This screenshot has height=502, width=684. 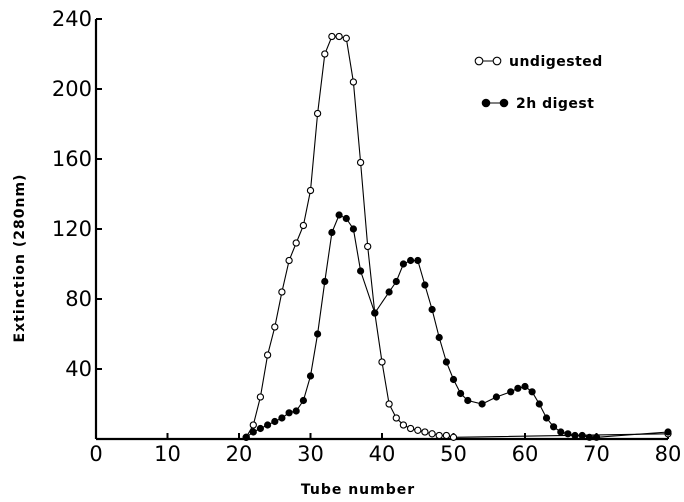 What do you see at coordinates (72, 159) in the screenshot?
I see `y-tick-label: 160` at bounding box center [72, 159].